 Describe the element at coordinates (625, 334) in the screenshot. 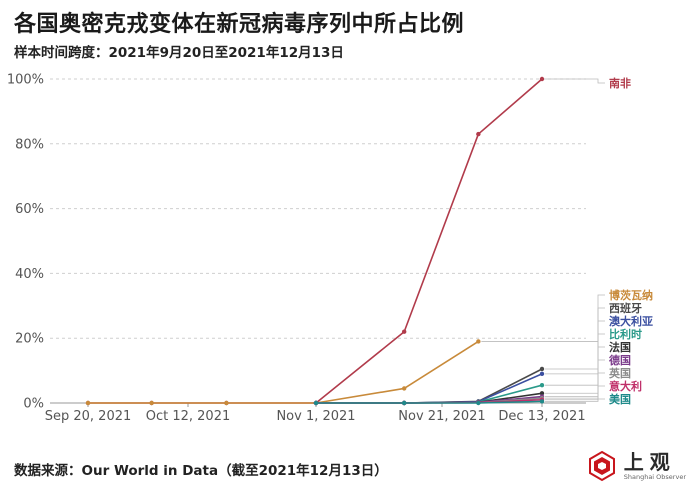

I see `series-label: 比利时` at that location.